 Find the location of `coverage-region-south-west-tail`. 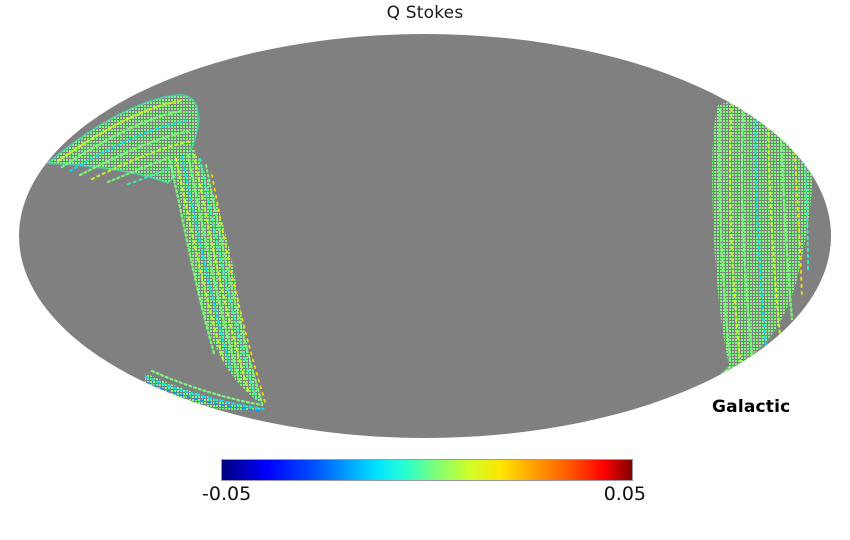

coverage-region-south-west-tail is located at coordinates (205, 390).